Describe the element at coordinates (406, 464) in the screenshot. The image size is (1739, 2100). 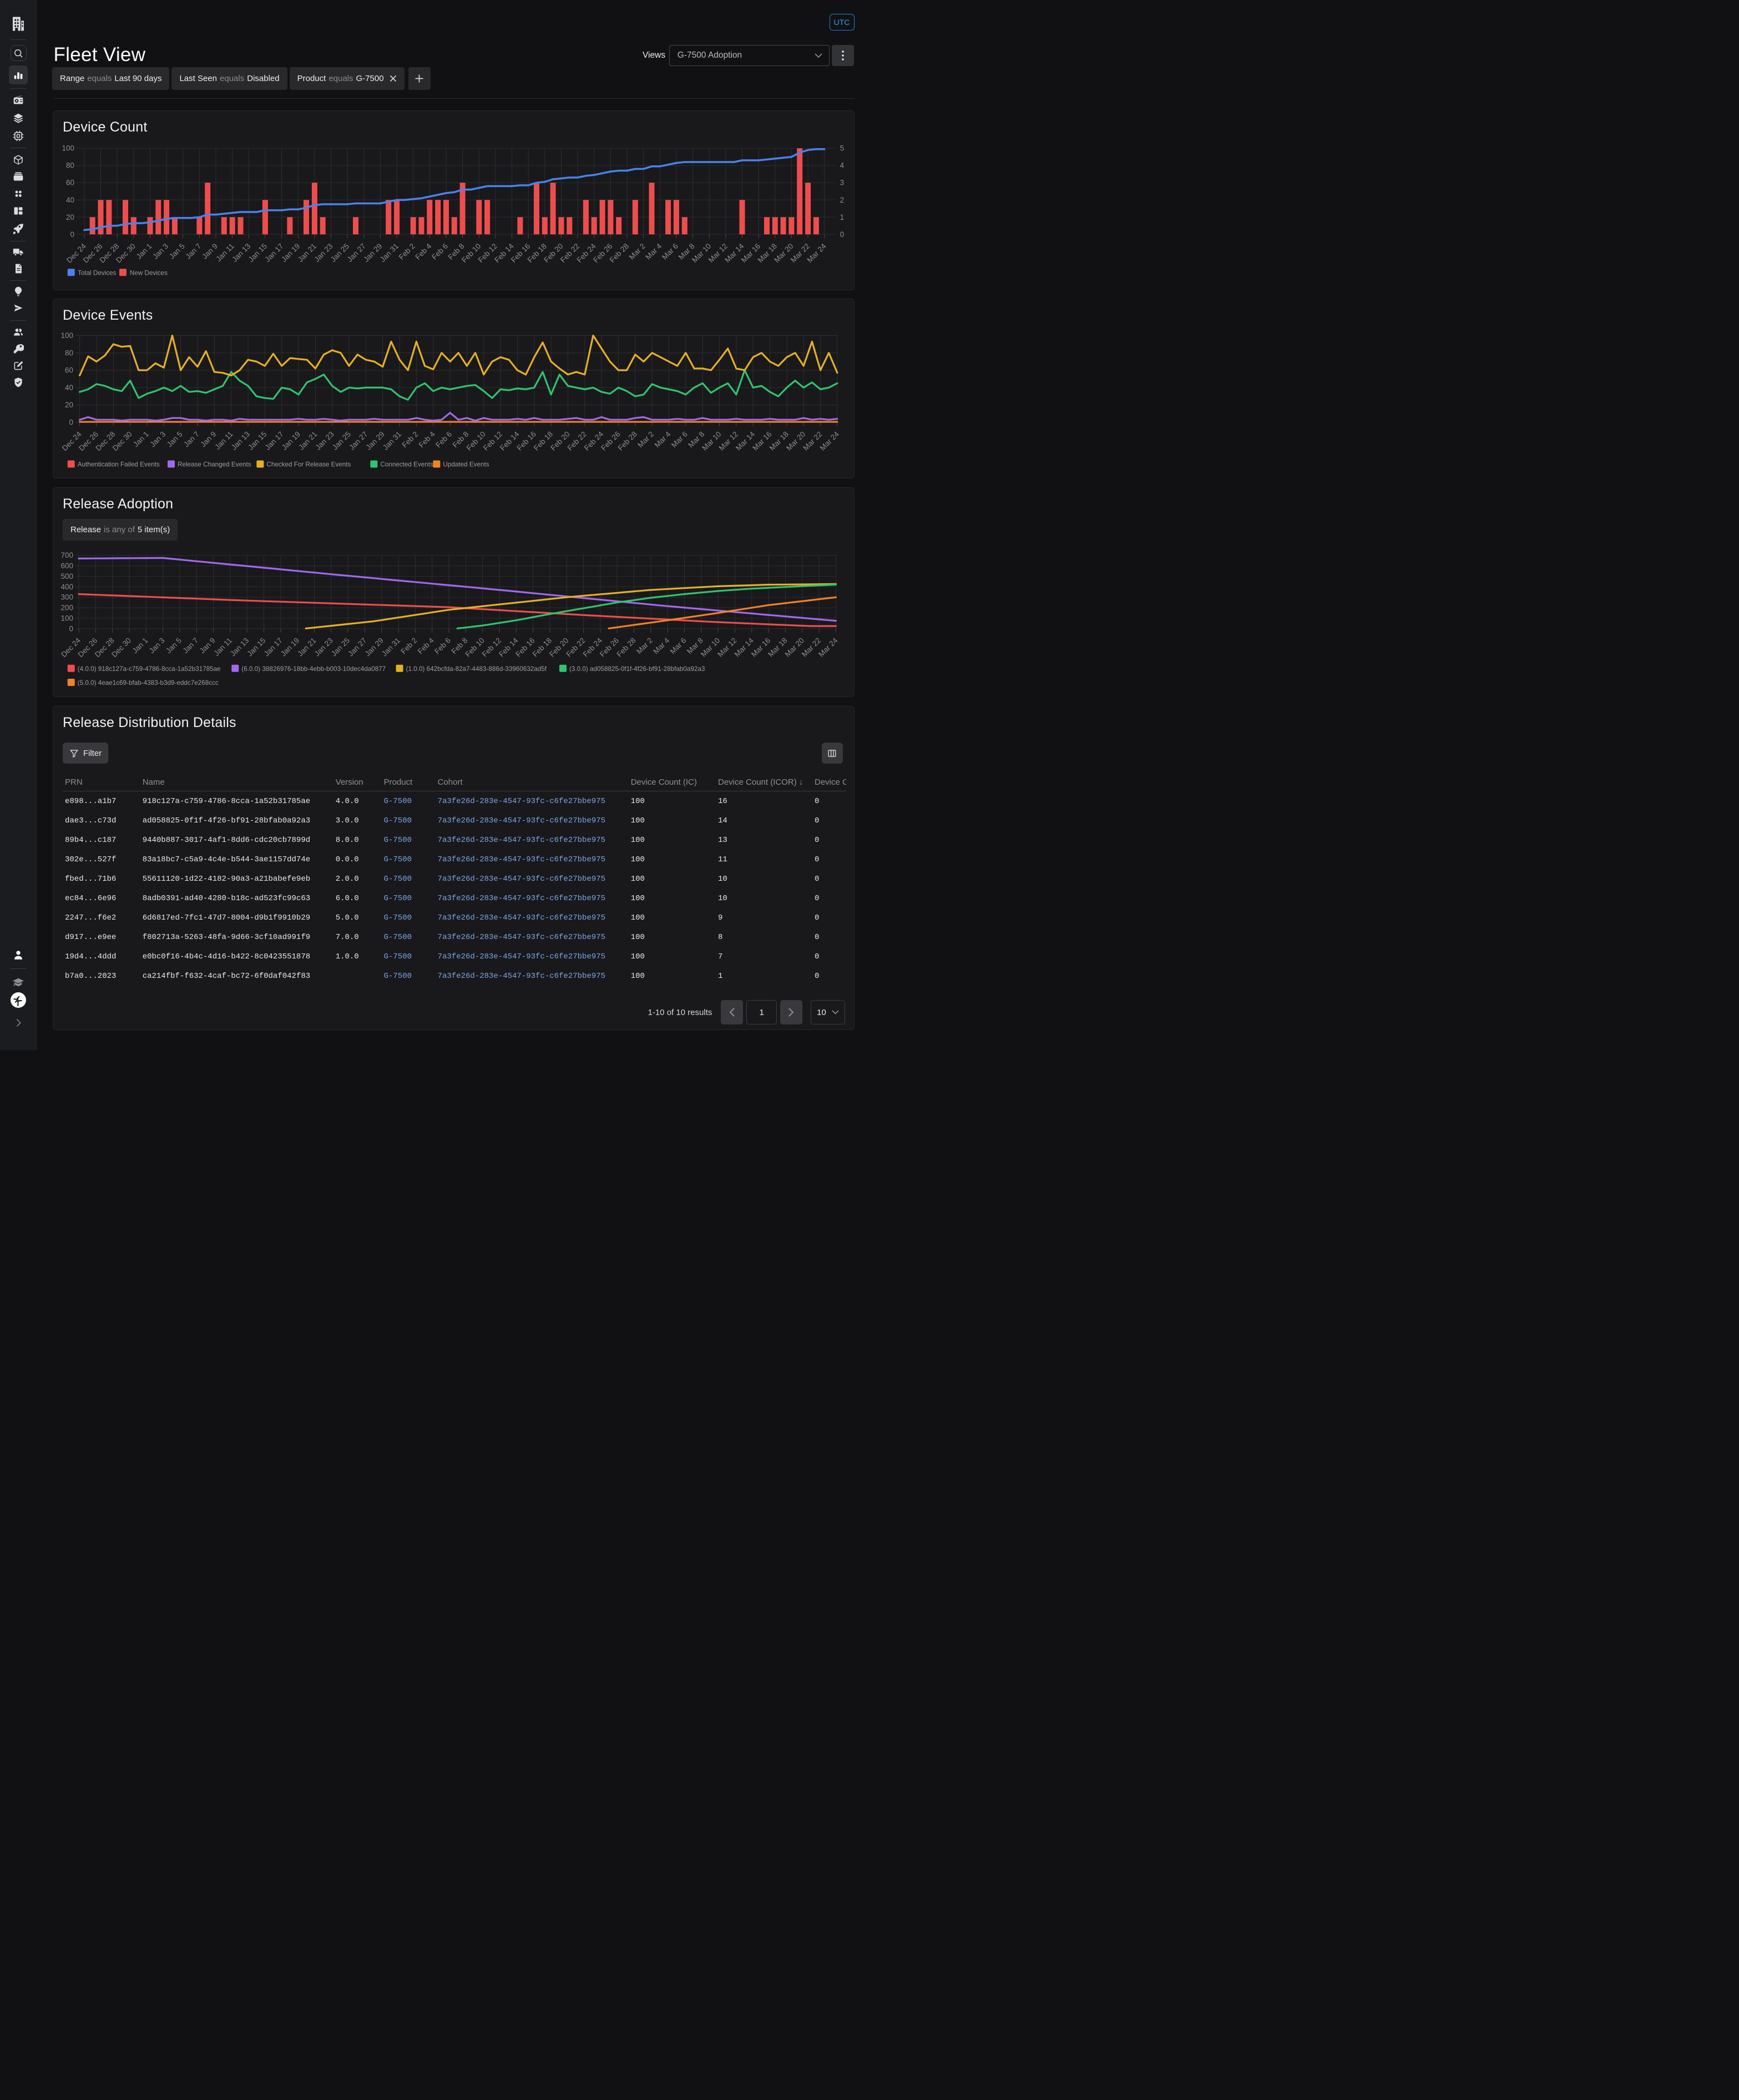
I see `svg-text: Connected Events` at that location.